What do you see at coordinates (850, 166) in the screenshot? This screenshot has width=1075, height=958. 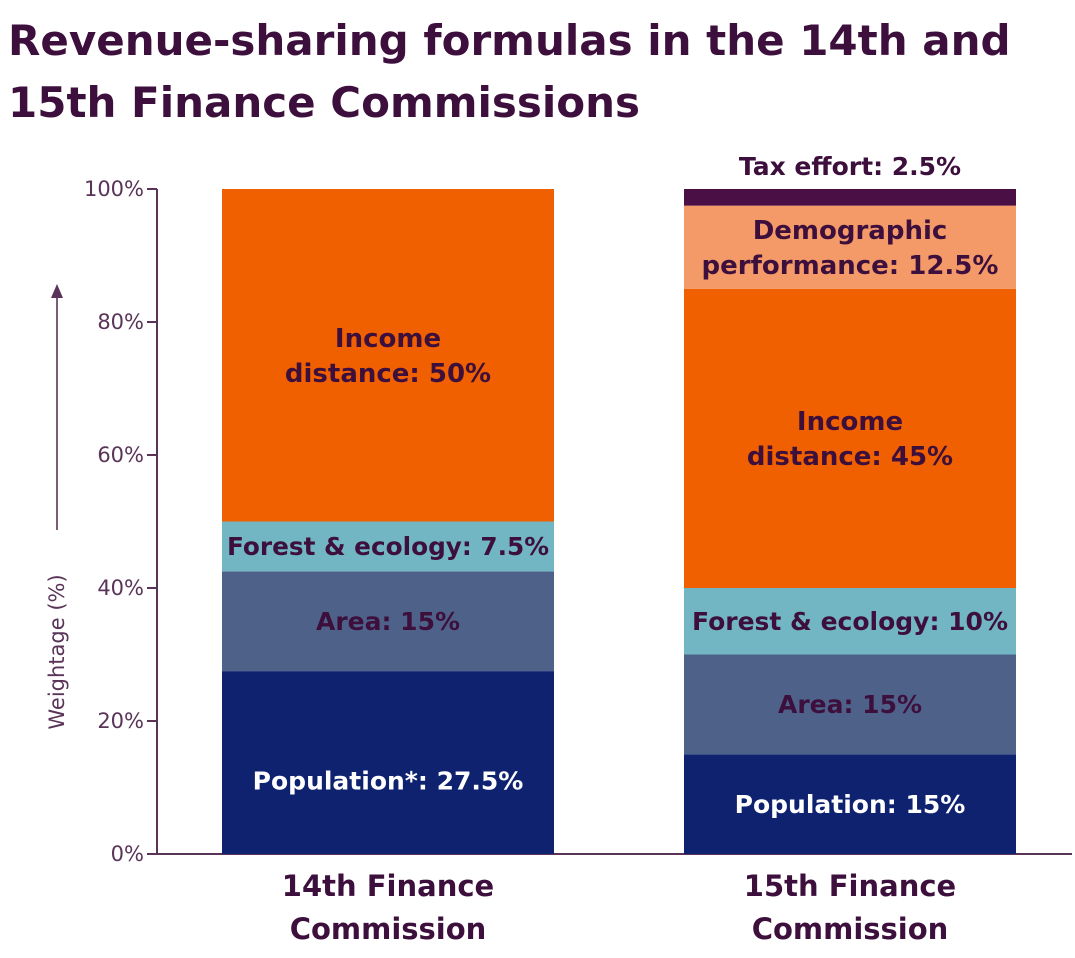 I see `data-label-tax-effort: Tax effort: 2.5%` at bounding box center [850, 166].